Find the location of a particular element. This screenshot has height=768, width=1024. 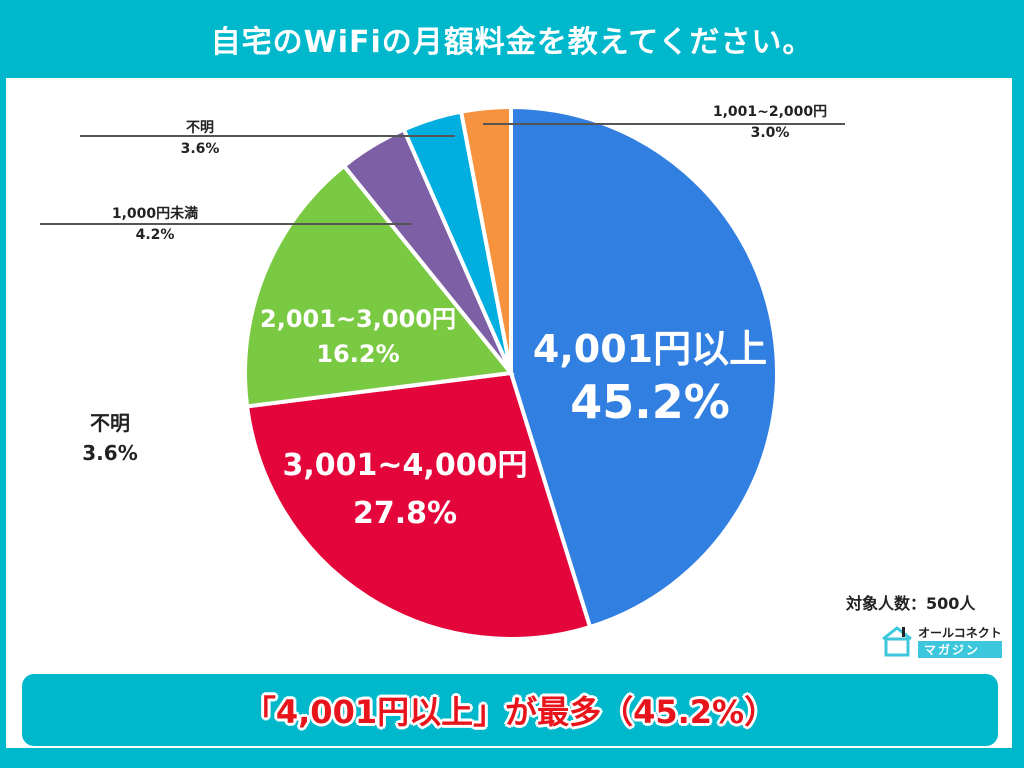

label-name: 1,001~2,000円 is located at coordinates (770, 112).